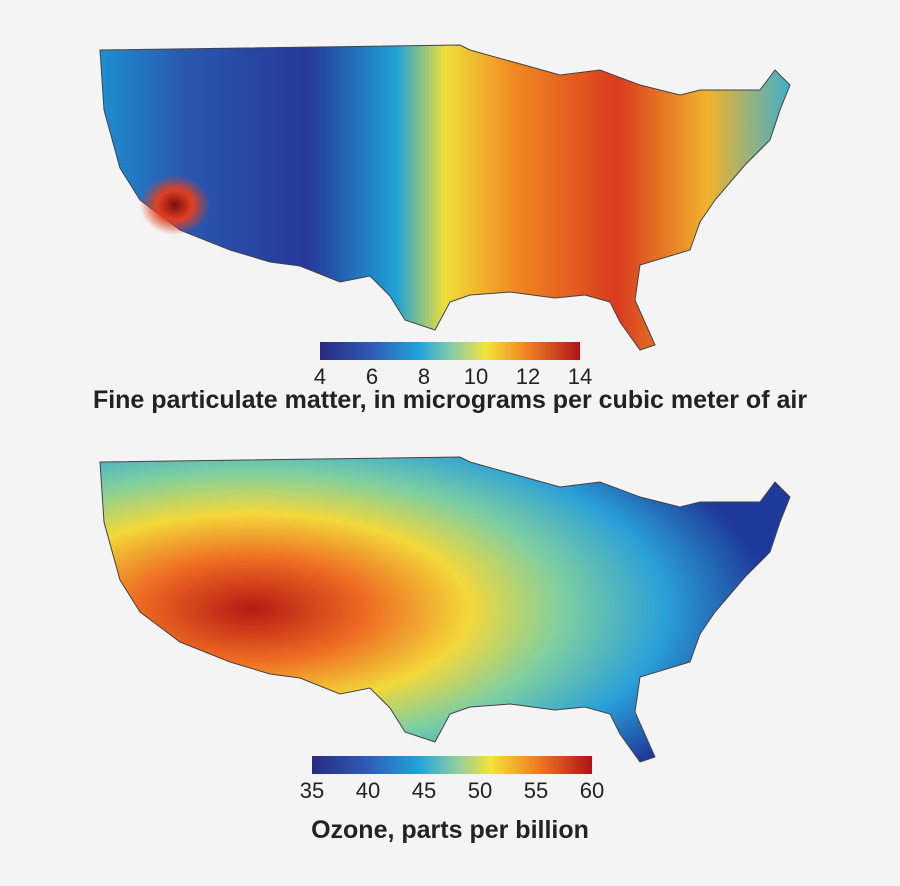 The height and width of the screenshot is (886, 900). I want to click on map-title: Ozone, parts per billion, so click(450, 830).